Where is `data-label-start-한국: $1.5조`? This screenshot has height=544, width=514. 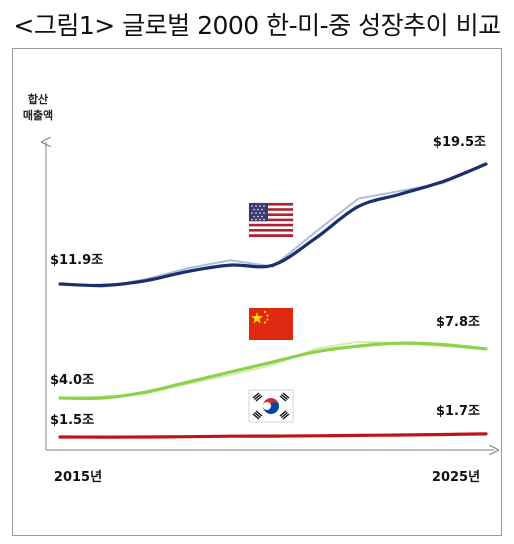 data-label-start-한국: $1.5조 is located at coordinates (72, 420).